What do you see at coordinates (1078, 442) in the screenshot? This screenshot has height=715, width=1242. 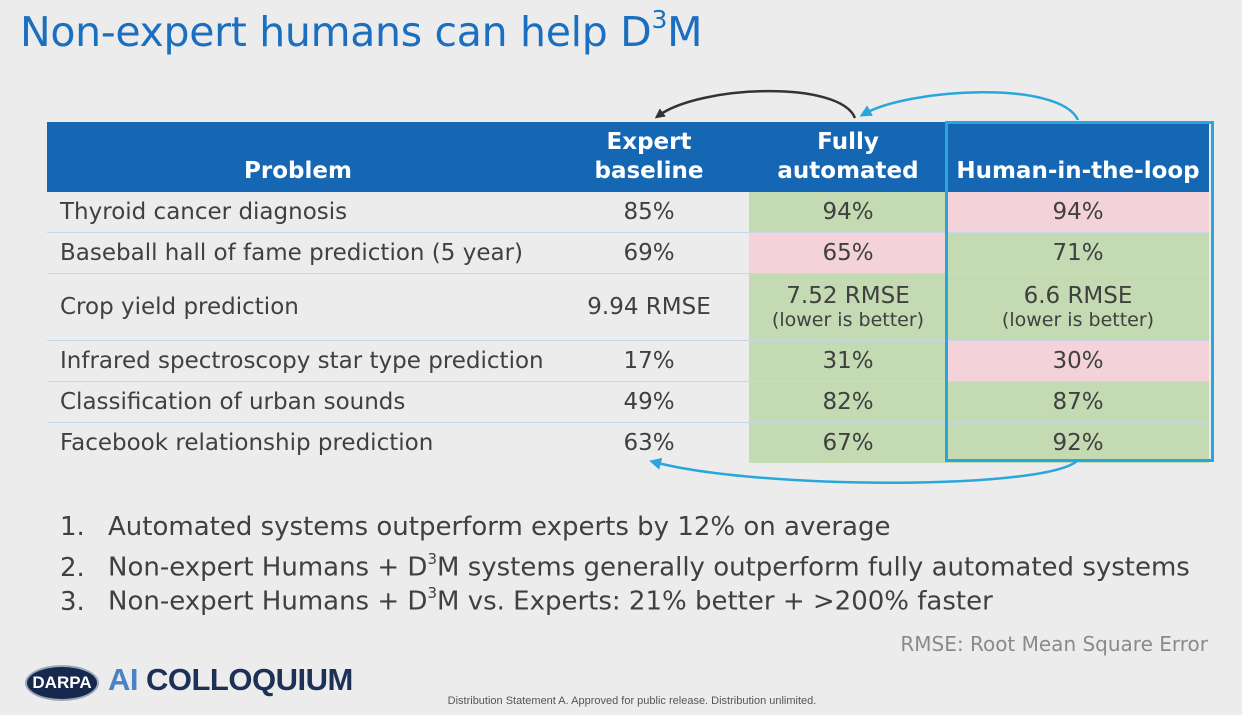 I see `cell-hitl: 92%` at bounding box center [1078, 442].